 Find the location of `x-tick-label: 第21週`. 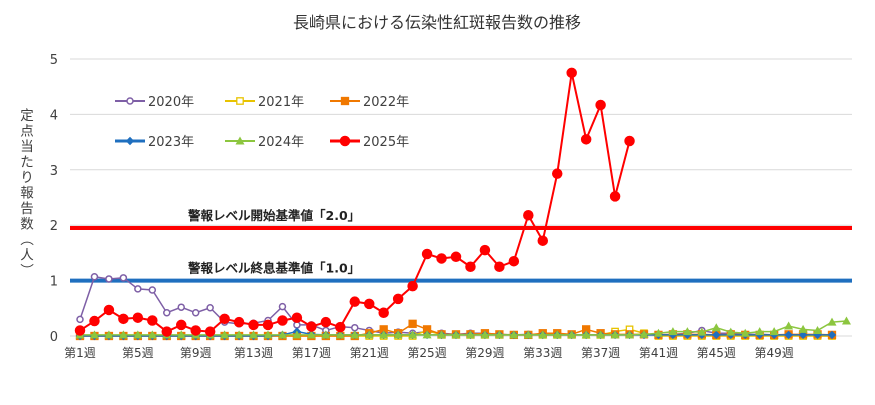

x-tick-label: 第21週 is located at coordinates (369, 353).